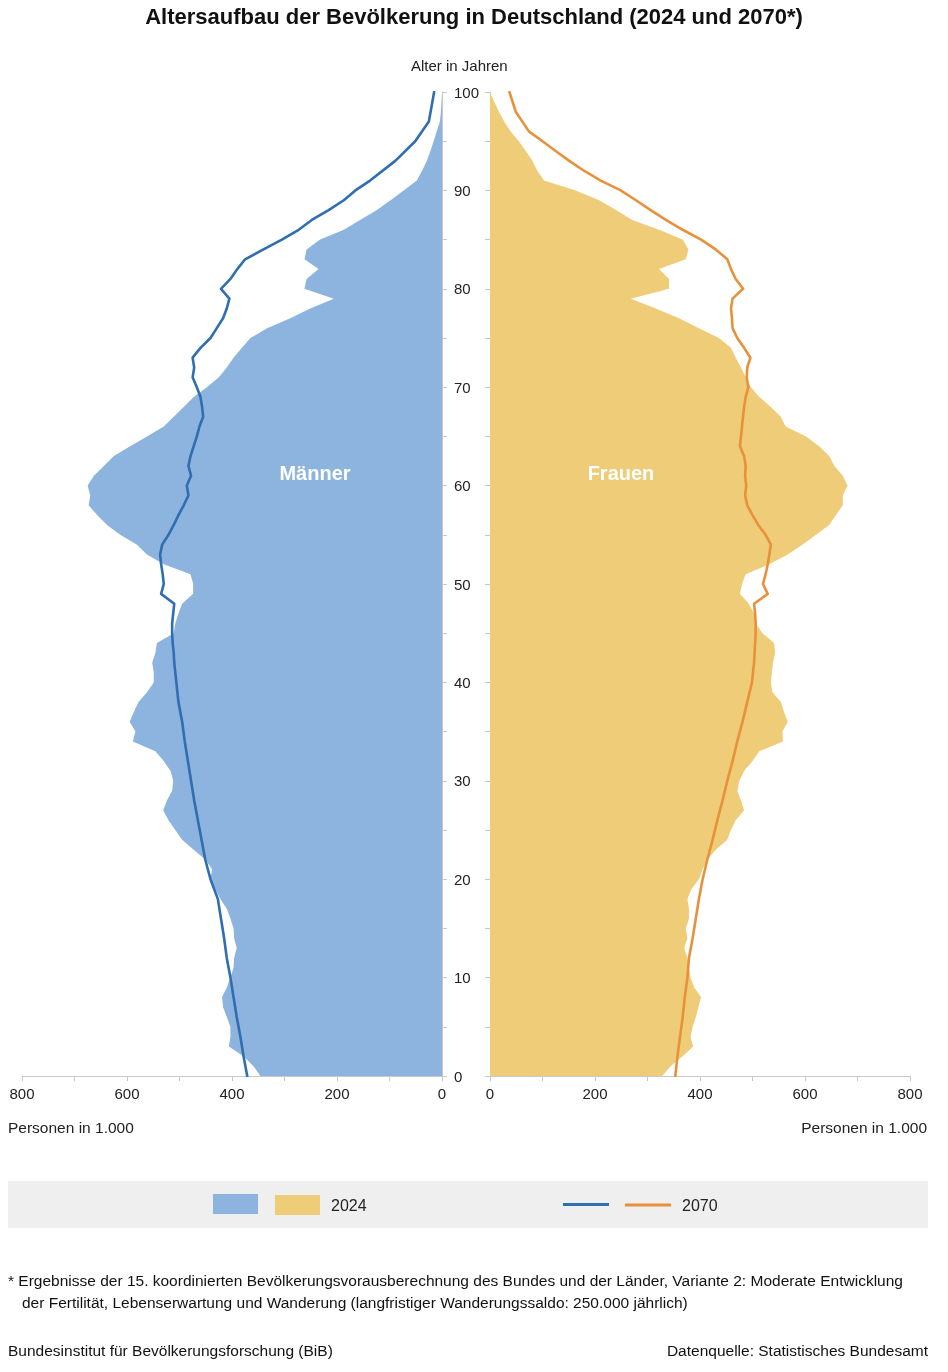 The image size is (948, 1372). Describe the element at coordinates (462, 978) in the screenshot. I see `y-tick-label: 10` at that location.